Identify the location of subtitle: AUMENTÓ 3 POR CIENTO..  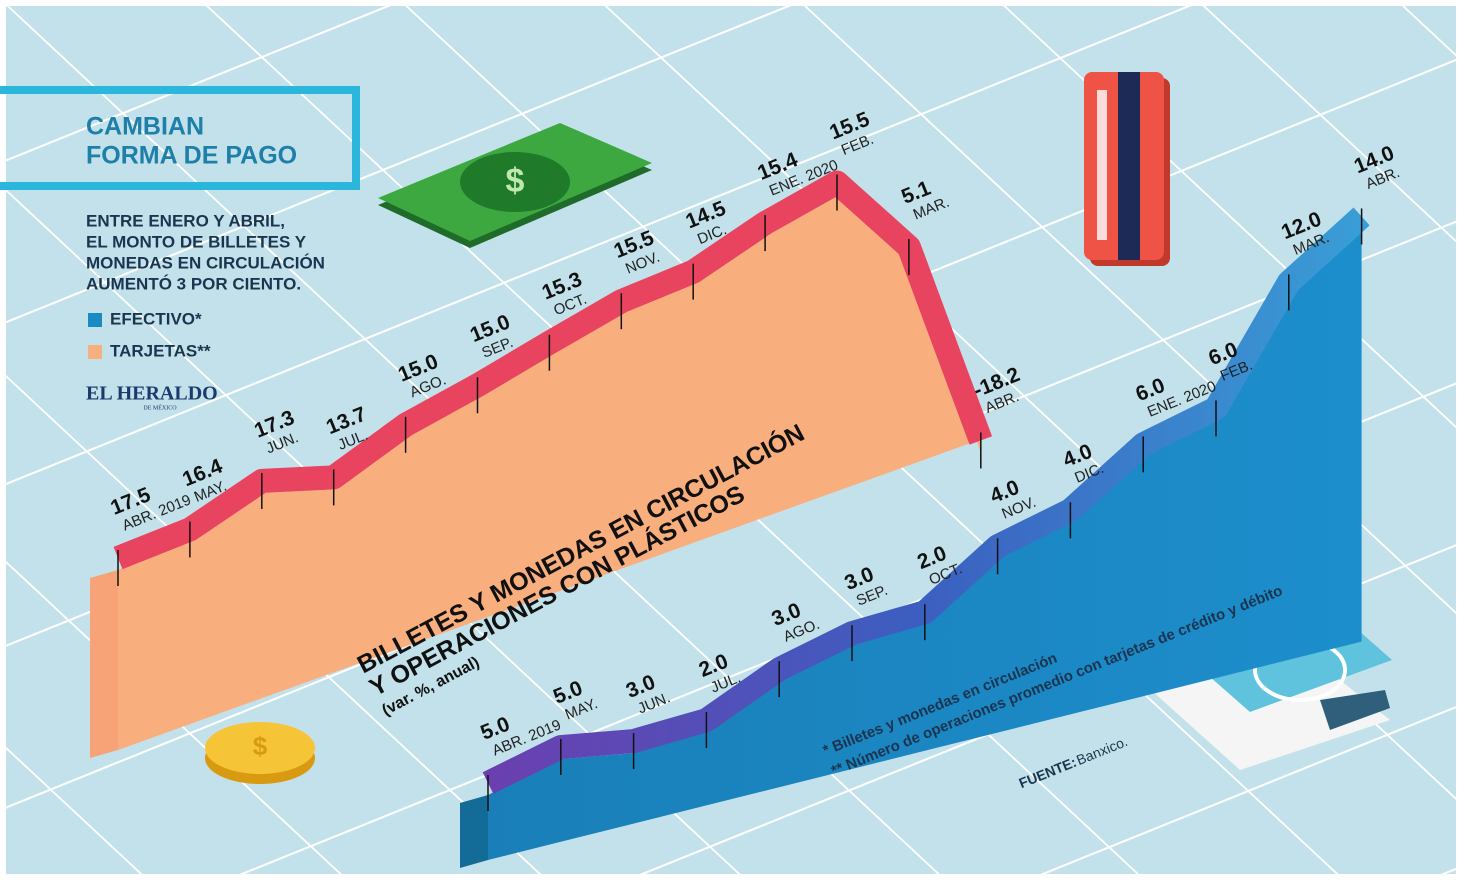
(193, 283).